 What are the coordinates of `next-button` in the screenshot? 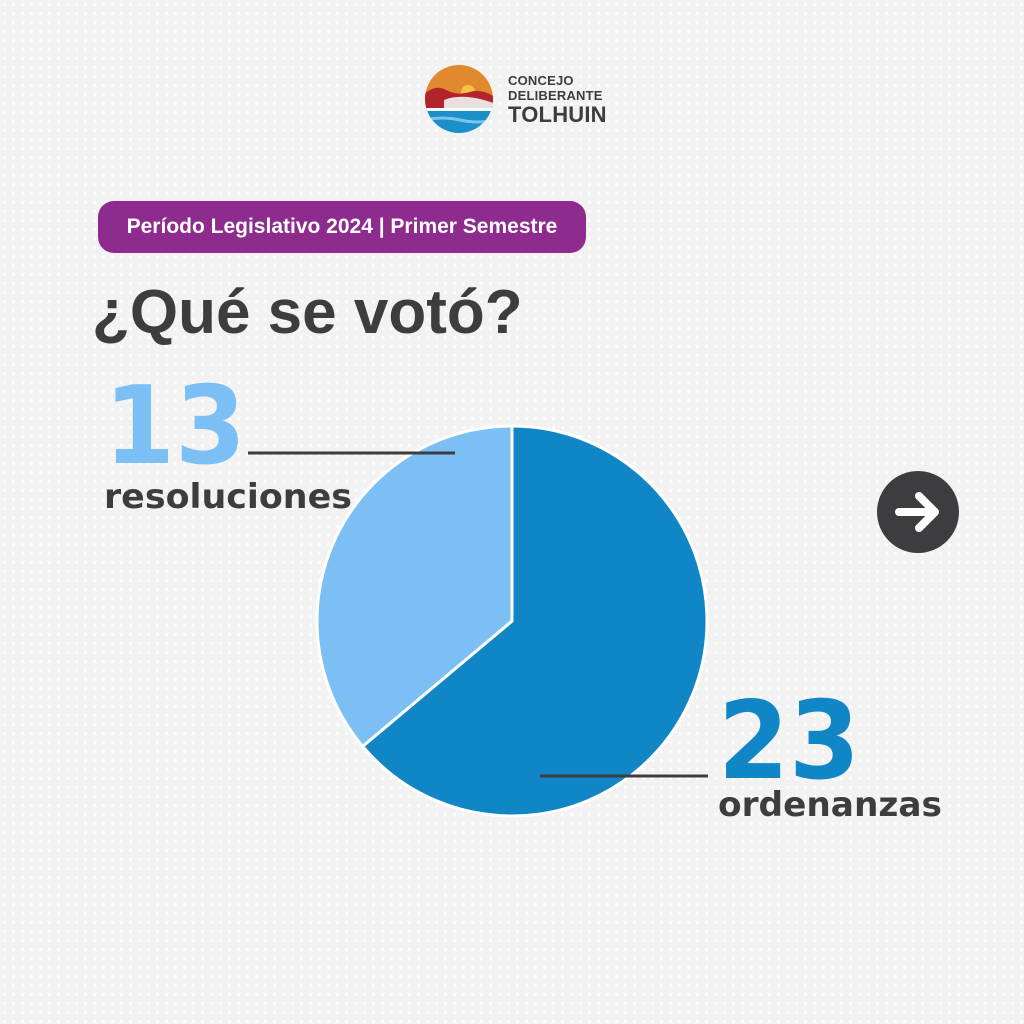 It's located at (918, 512).